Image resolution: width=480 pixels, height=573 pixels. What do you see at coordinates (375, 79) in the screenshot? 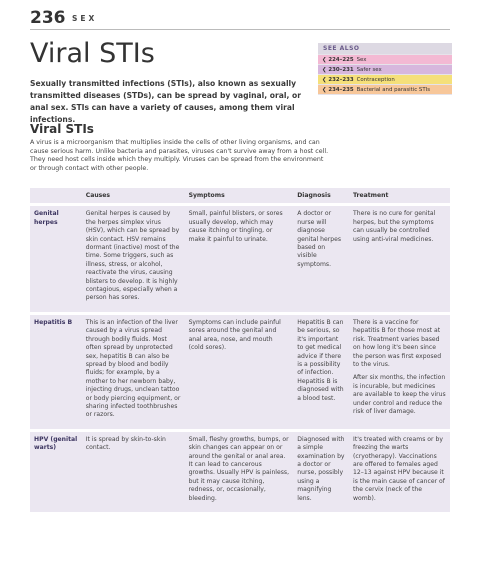
I see `see-also-label: Contraception` at bounding box center [375, 79].